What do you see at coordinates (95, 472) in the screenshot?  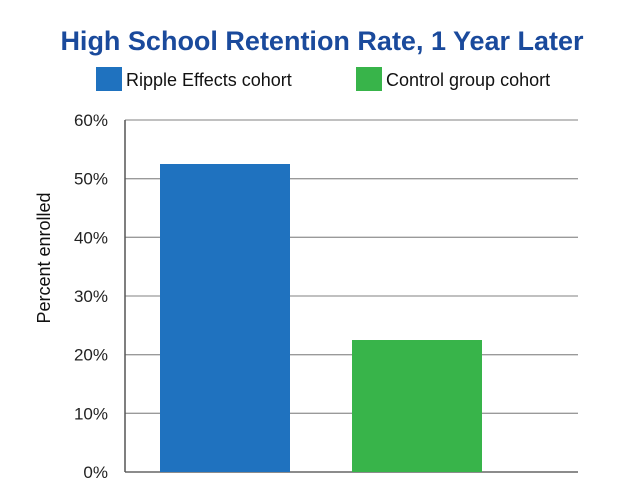 I see `y-tick-label: 0%` at bounding box center [95, 472].